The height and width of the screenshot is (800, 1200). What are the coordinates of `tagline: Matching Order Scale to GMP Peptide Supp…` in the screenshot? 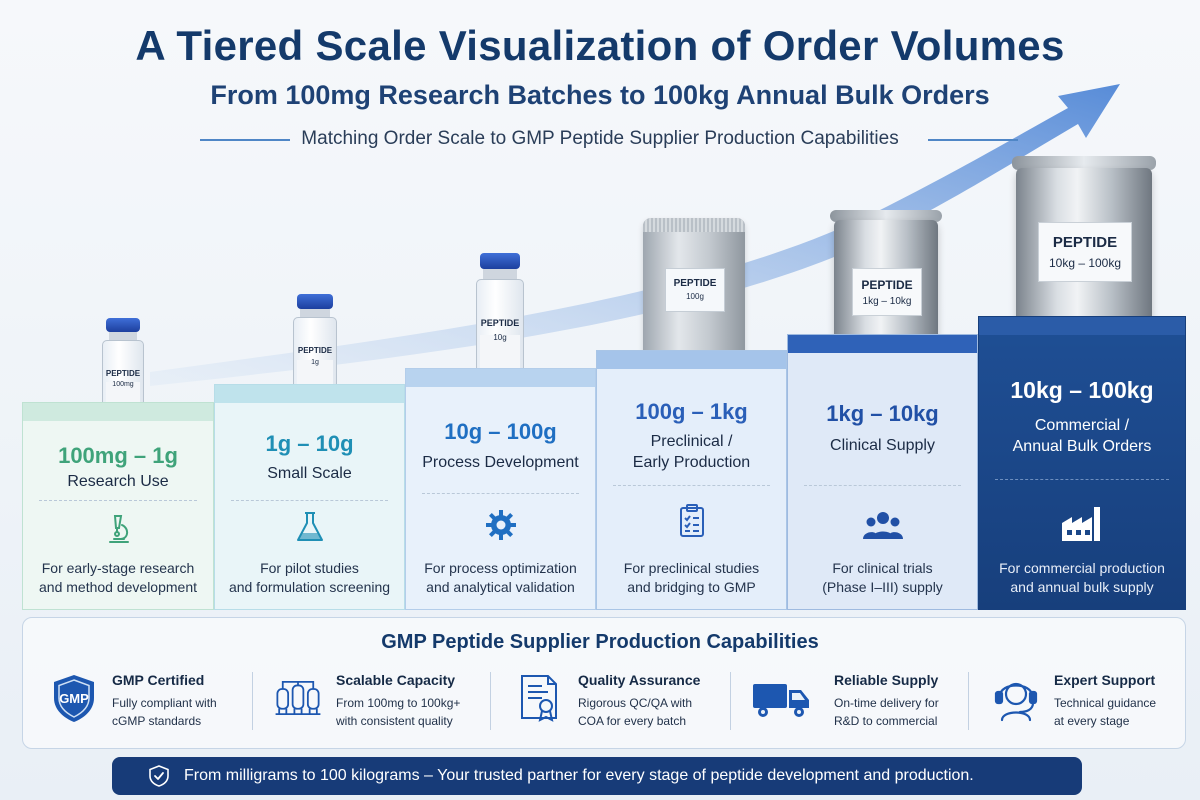 It's located at (600, 138).